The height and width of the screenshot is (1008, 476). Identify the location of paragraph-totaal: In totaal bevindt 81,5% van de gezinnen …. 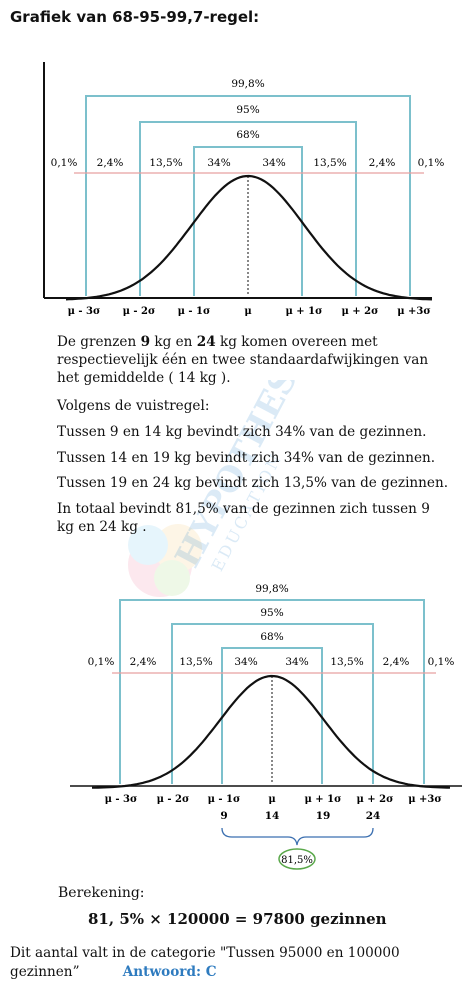
(243, 518).